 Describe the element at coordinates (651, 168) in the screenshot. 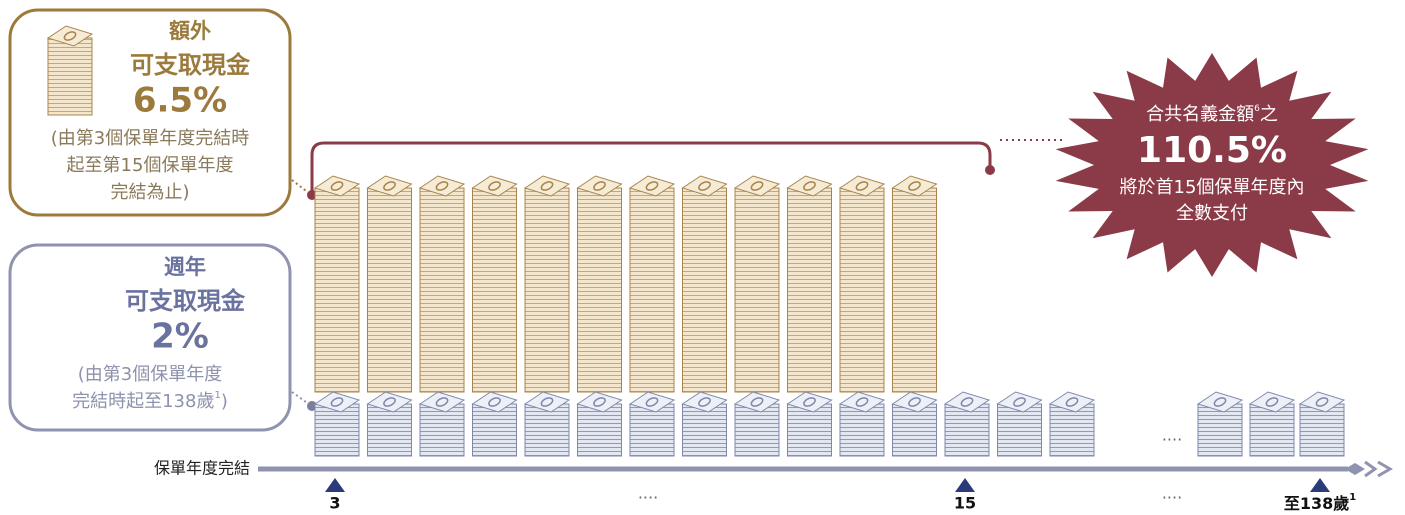

I see `bracket` at that location.